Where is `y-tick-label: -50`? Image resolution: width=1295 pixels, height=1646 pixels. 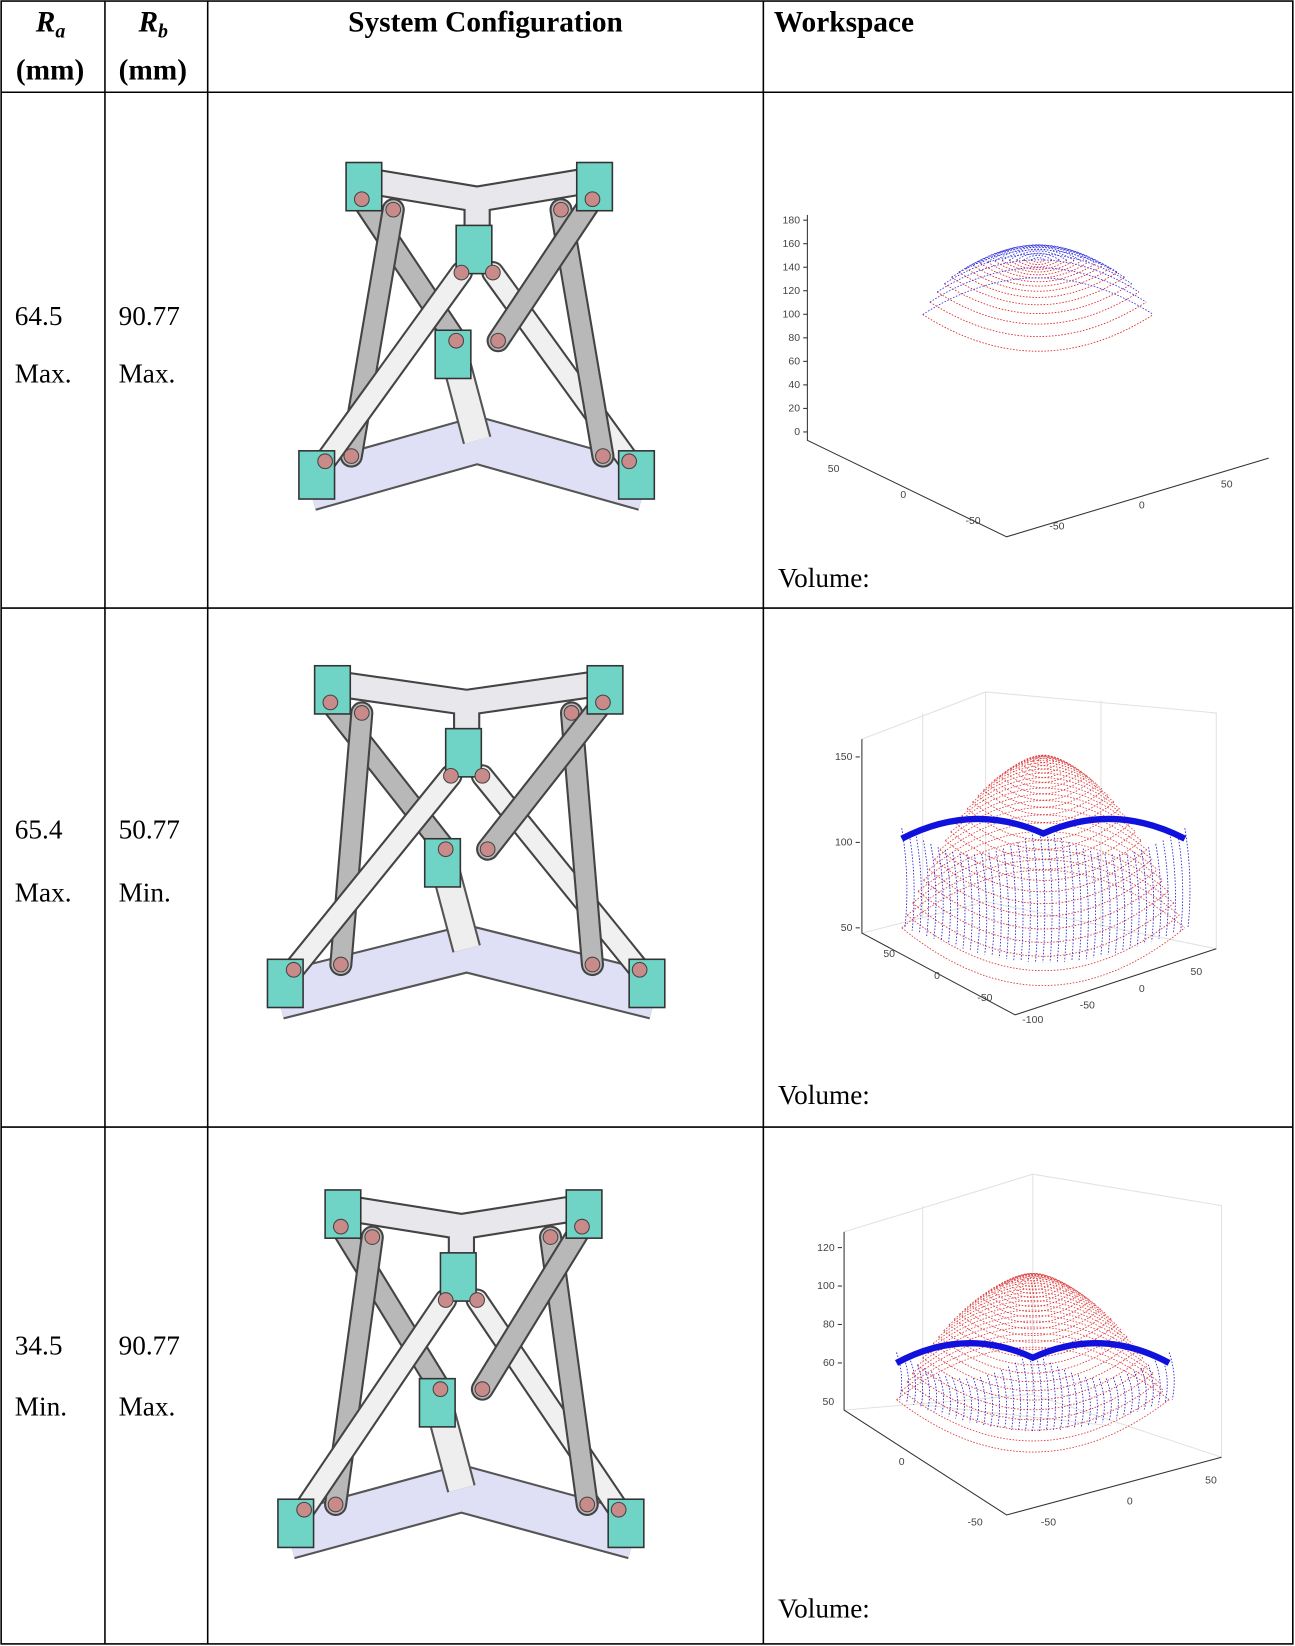 y-tick-label: -50 is located at coordinates (1056, 526).